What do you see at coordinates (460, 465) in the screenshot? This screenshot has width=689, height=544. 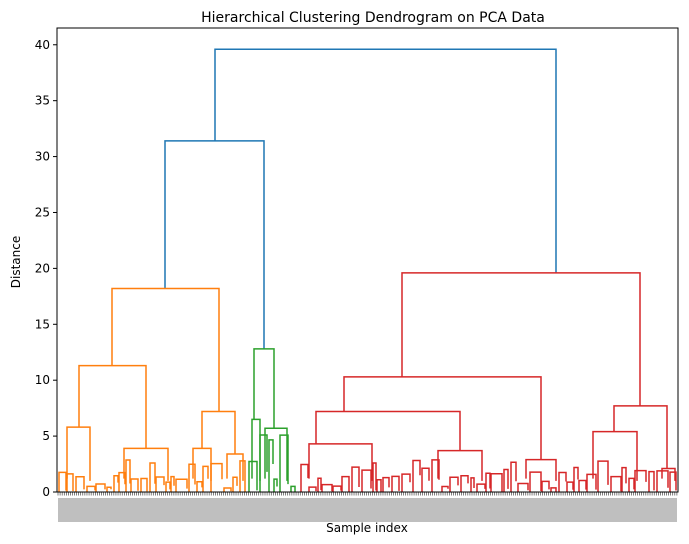 I see `link-cluster-3-a-left-r` at bounding box center [460, 465].